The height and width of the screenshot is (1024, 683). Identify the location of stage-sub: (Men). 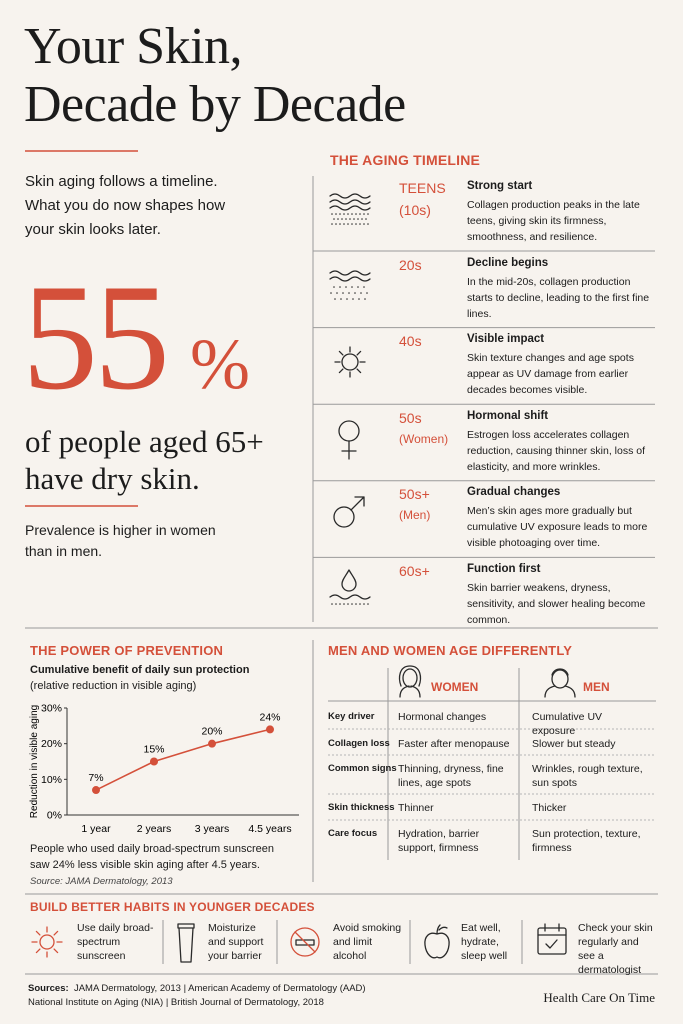
(415, 515).